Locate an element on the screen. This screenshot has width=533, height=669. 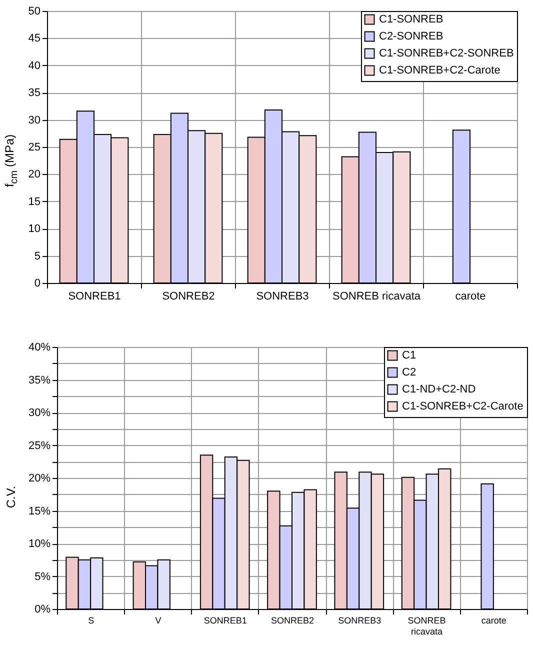
y-tick-label: 0% is located at coordinates (42, 610).